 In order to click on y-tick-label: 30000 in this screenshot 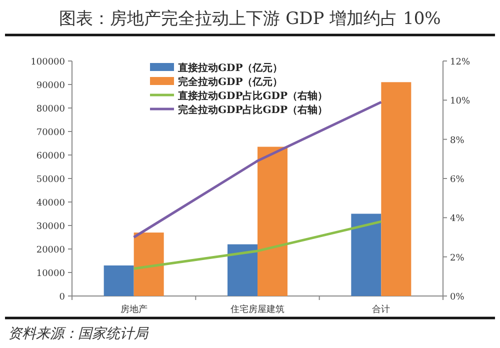, I will do `click(51, 227)`.